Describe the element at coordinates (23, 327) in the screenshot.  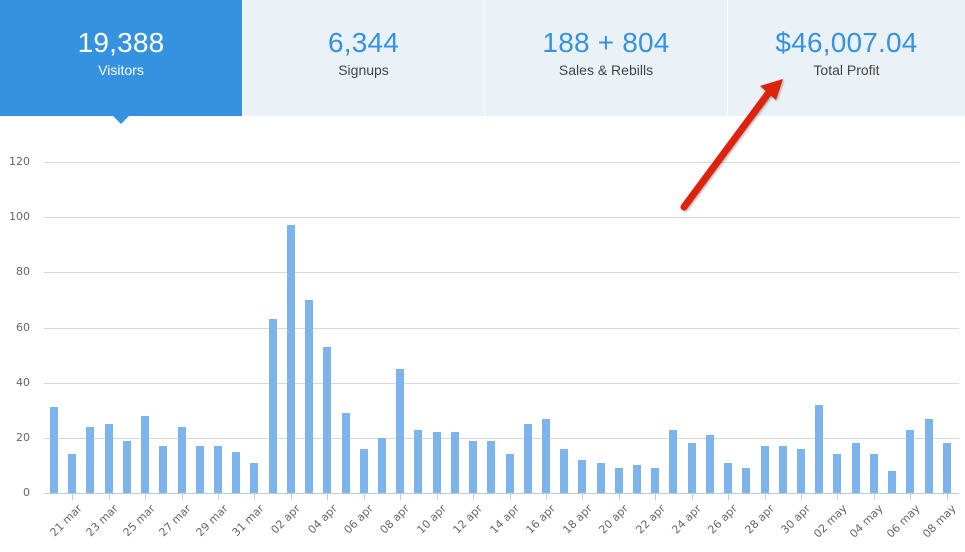
I see `y-axis-tick-label: 60` at that location.